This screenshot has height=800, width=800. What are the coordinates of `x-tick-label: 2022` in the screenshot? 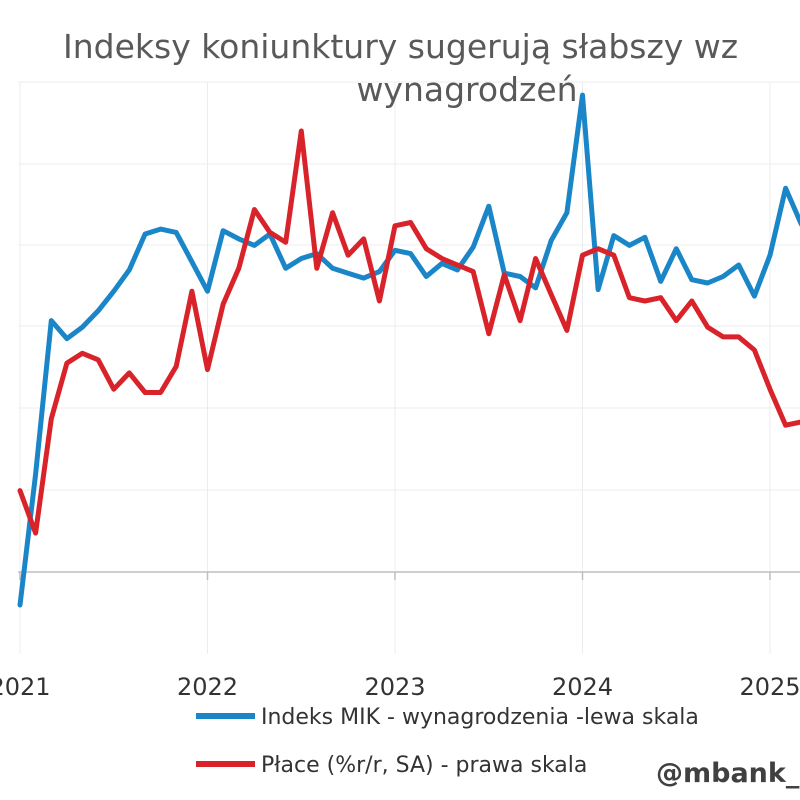 It's located at (207, 687).